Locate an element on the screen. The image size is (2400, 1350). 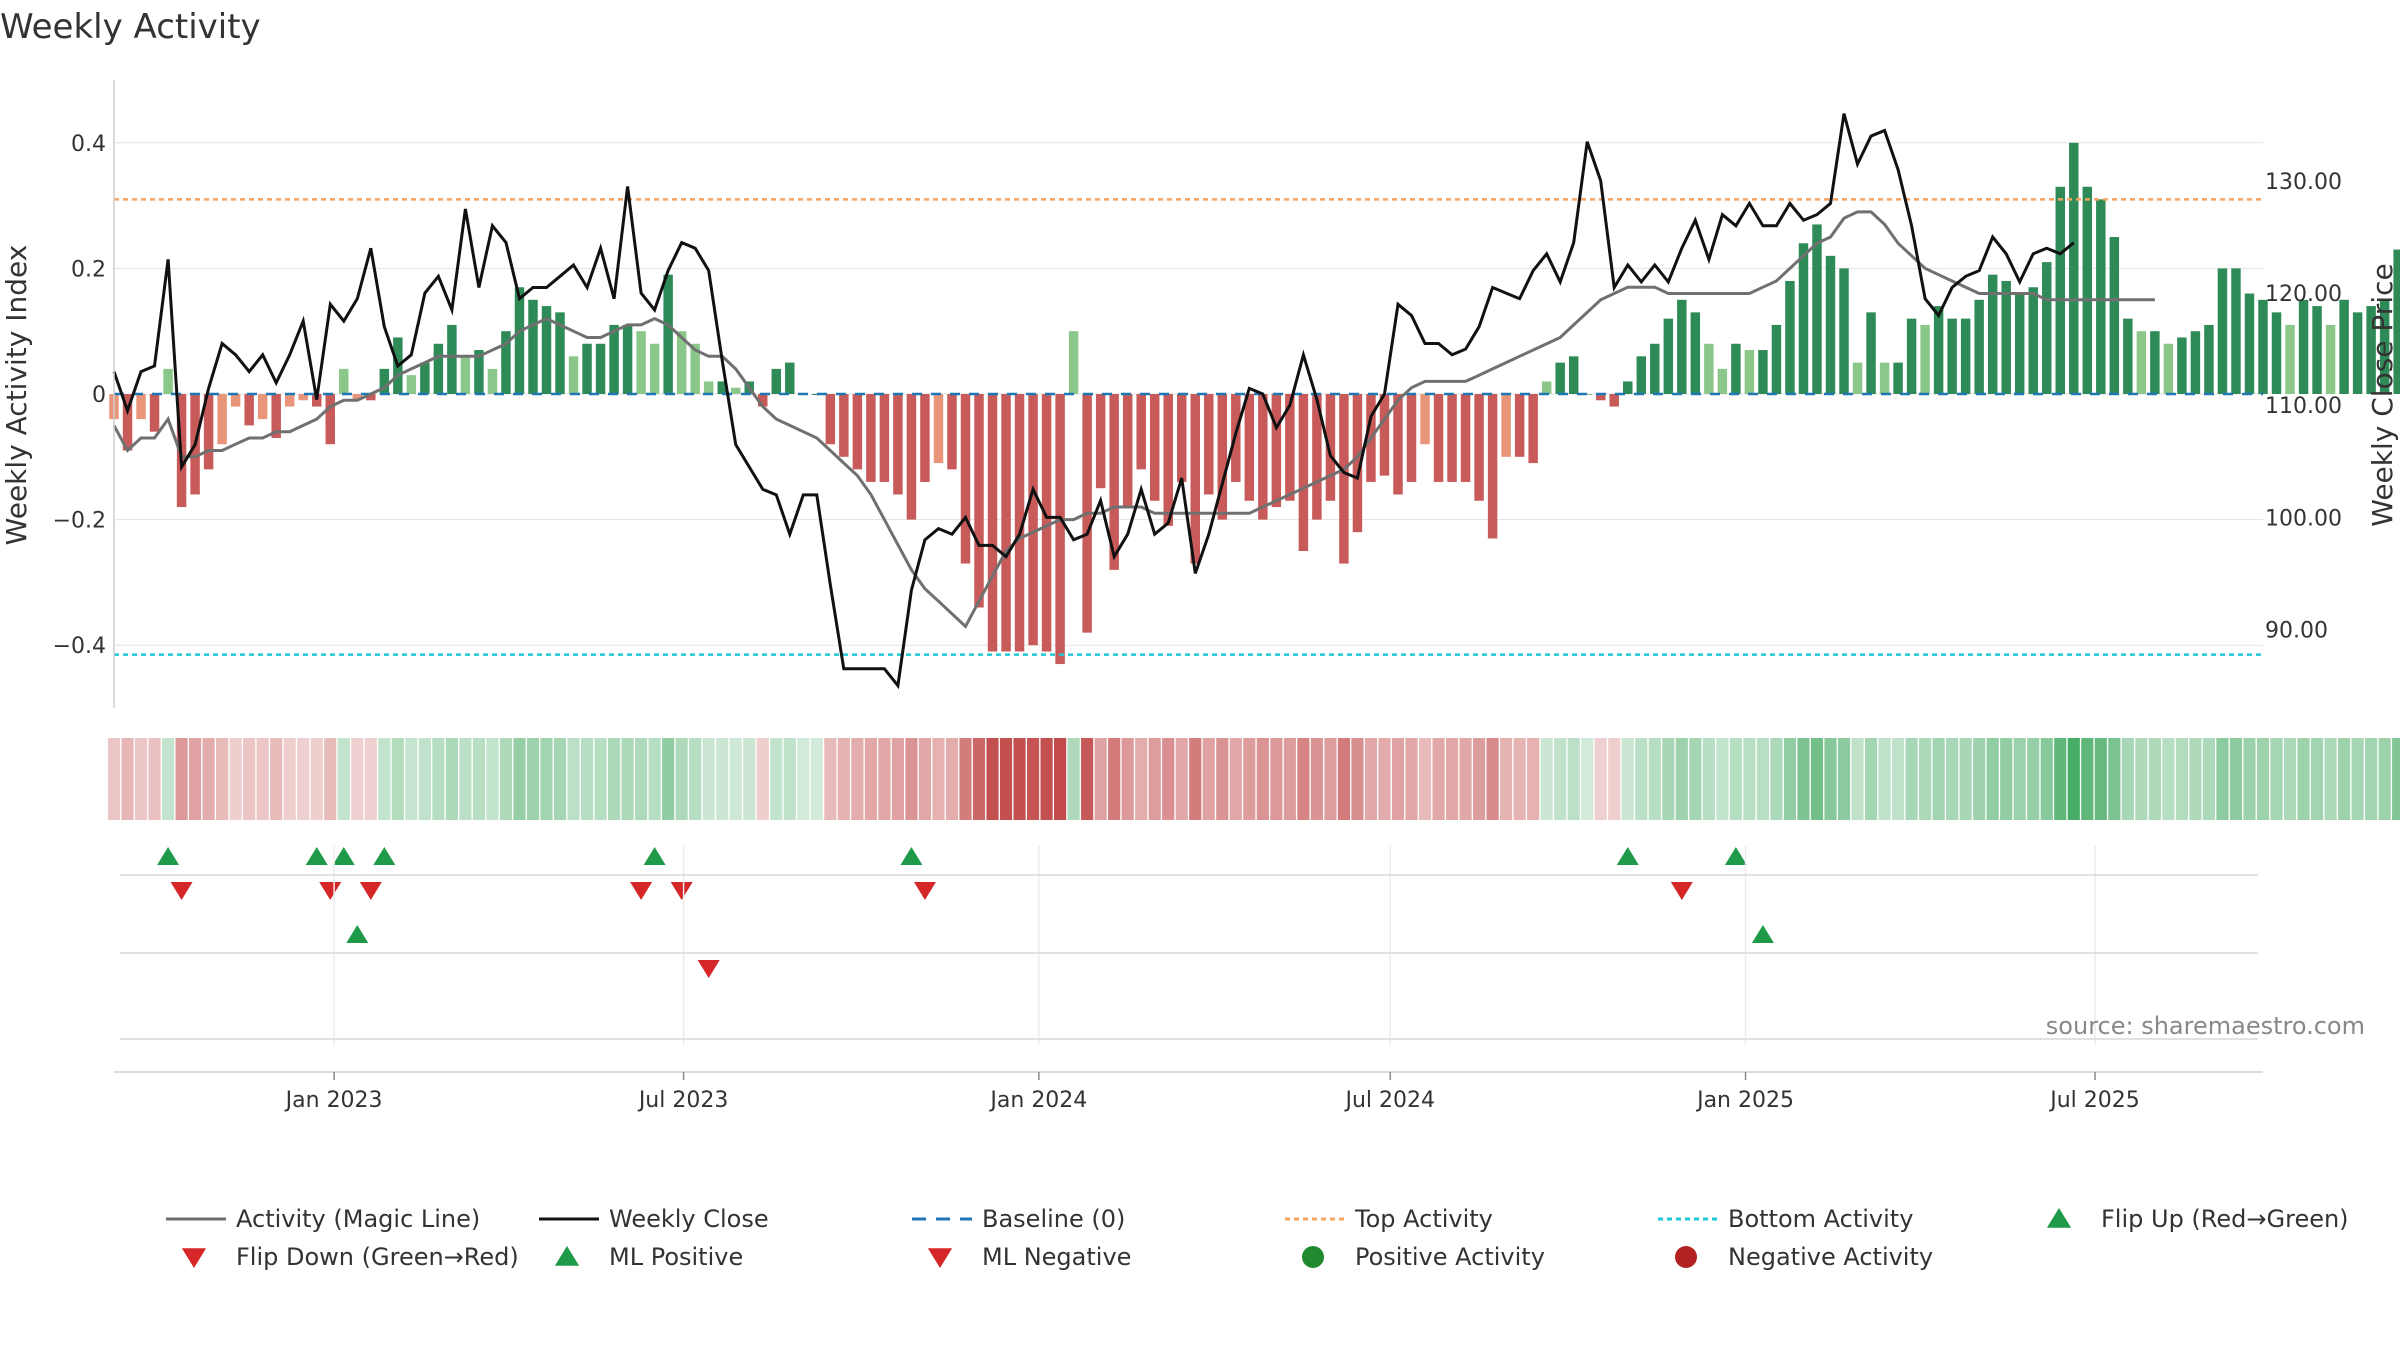
legend-item: Activity (Magic Line) is located at coordinates (323, 1219).